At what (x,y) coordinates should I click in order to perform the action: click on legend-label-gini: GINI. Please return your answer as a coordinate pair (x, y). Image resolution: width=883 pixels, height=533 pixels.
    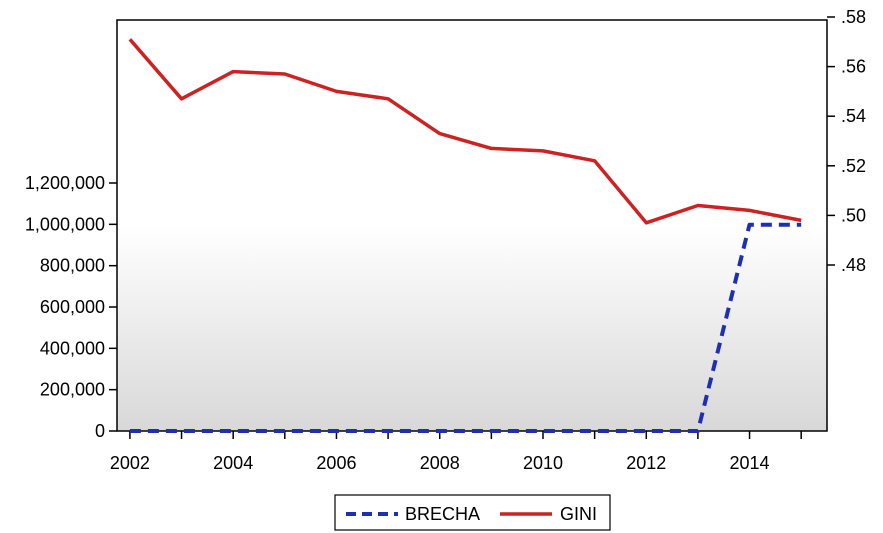
    Looking at the image, I should click on (578, 514).